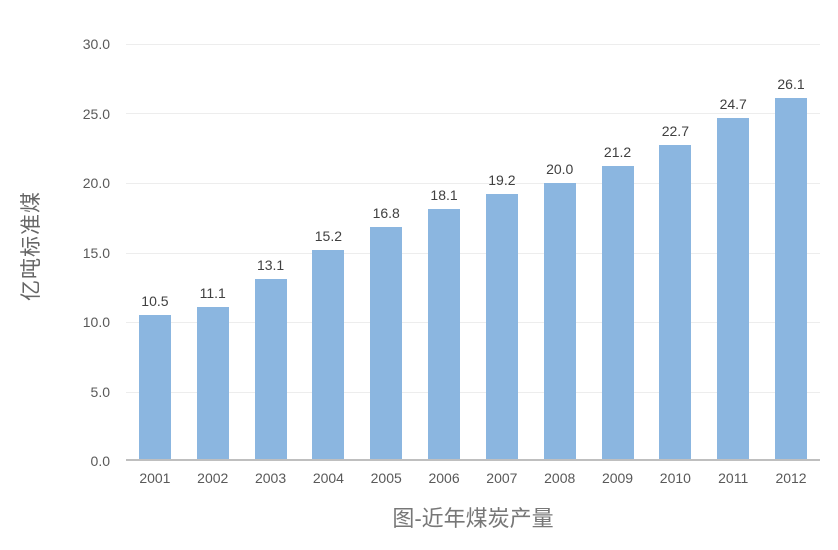 The height and width of the screenshot is (550, 838). What do you see at coordinates (617, 152) in the screenshot?
I see `bar-value-label: 21.2` at bounding box center [617, 152].